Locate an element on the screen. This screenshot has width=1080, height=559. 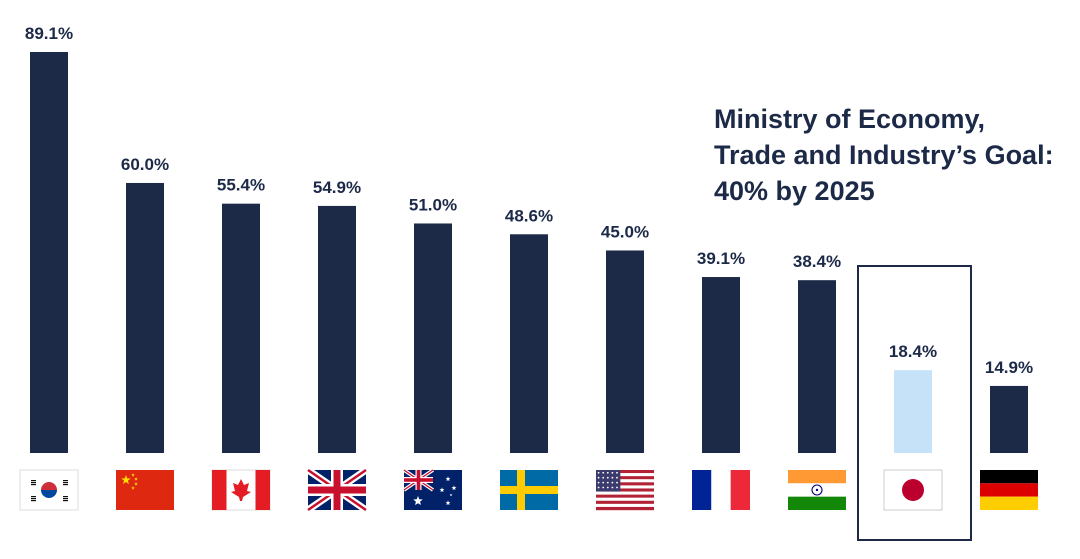
india-flag-icon is located at coordinates (817, 490).